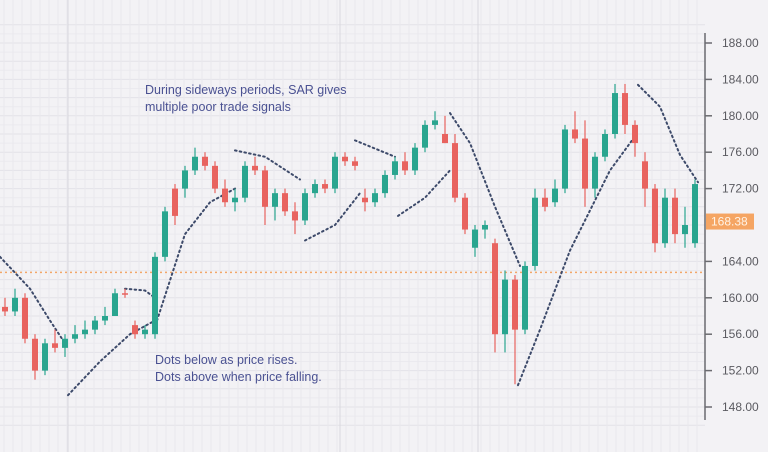 Image resolution: width=768 pixels, height=452 pixels. What do you see at coordinates (226, 360) in the screenshot?
I see `annotation-dots-line1: Dots below as price rises.` at bounding box center [226, 360].